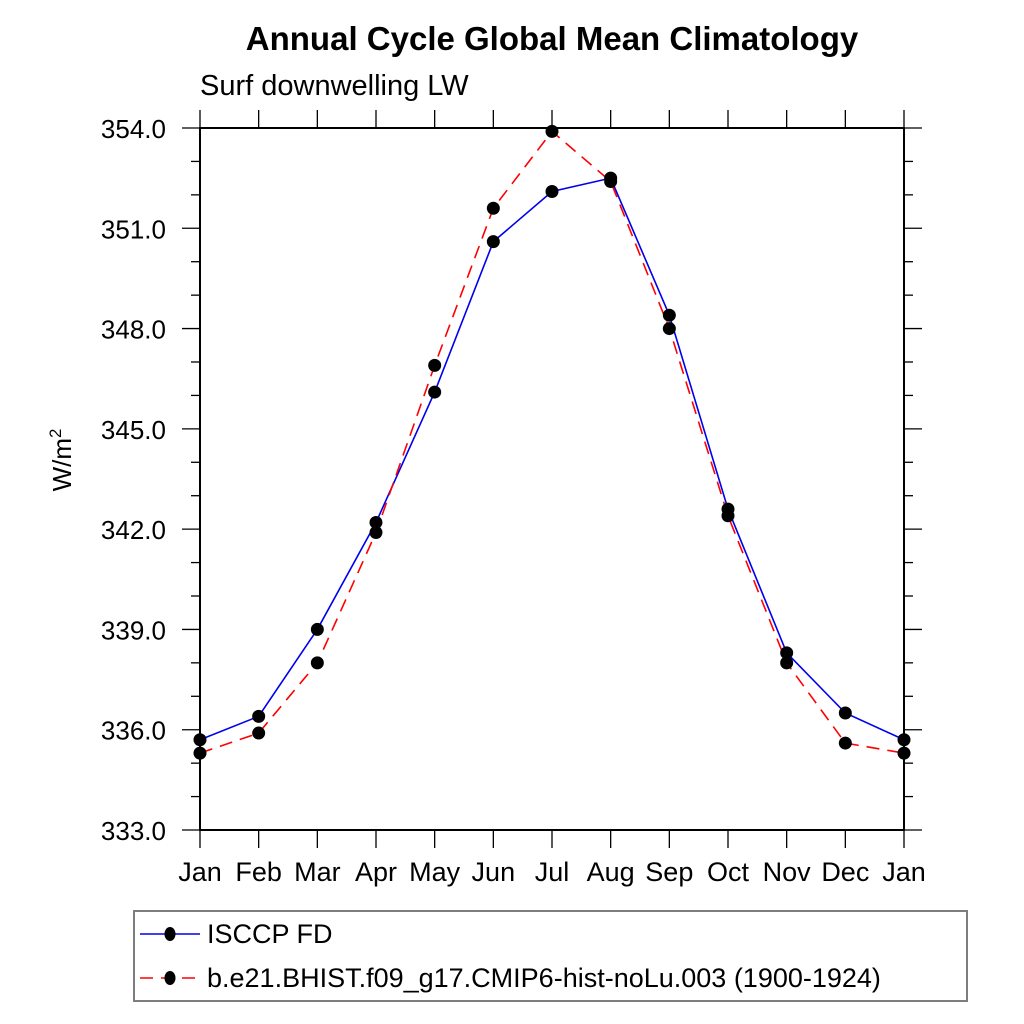 The image size is (1024, 1024). What do you see at coordinates (270, 933) in the screenshot?
I see `legend-label-isccp: ISCCP FD` at bounding box center [270, 933].